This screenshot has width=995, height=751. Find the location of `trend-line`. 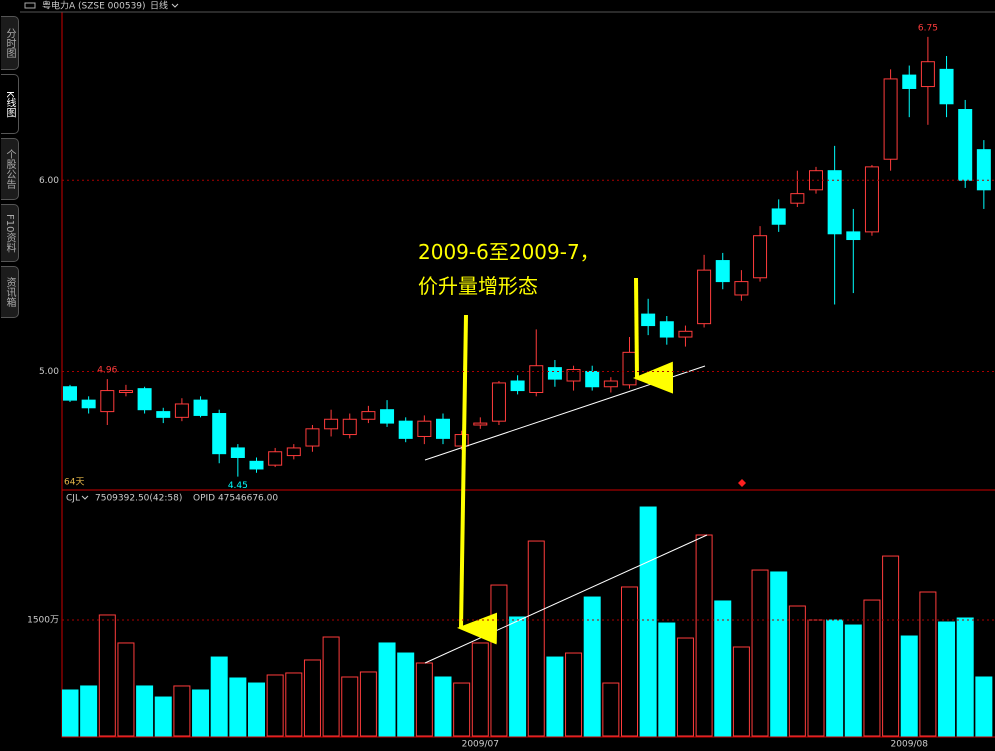

trend-line is located at coordinates (565, 413).